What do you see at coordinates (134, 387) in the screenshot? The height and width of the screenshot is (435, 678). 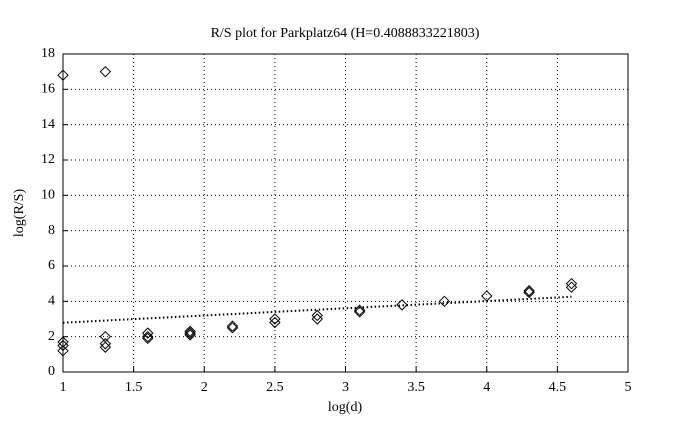 I see `x-tick-label: 1.5` at bounding box center [134, 387].